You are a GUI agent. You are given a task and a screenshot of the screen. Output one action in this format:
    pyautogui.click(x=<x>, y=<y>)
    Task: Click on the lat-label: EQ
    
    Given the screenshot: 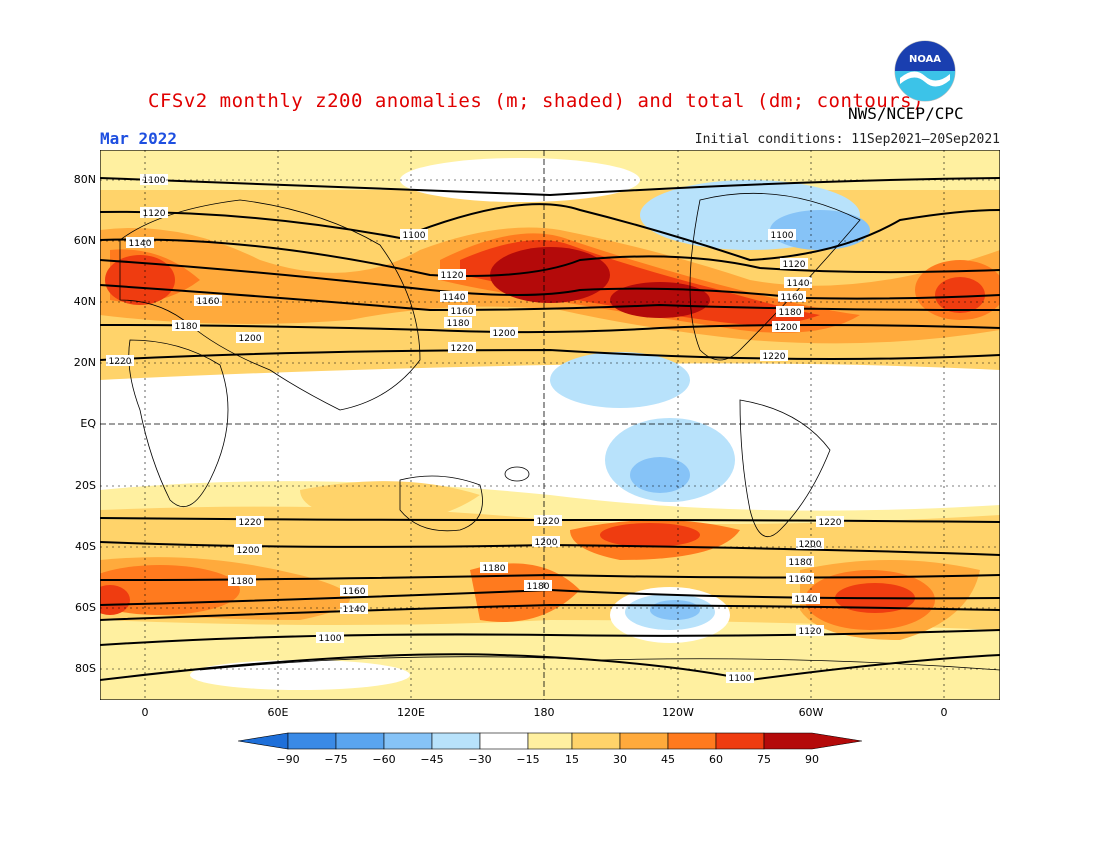 What is the action you would take?
    pyautogui.click(x=88, y=423)
    